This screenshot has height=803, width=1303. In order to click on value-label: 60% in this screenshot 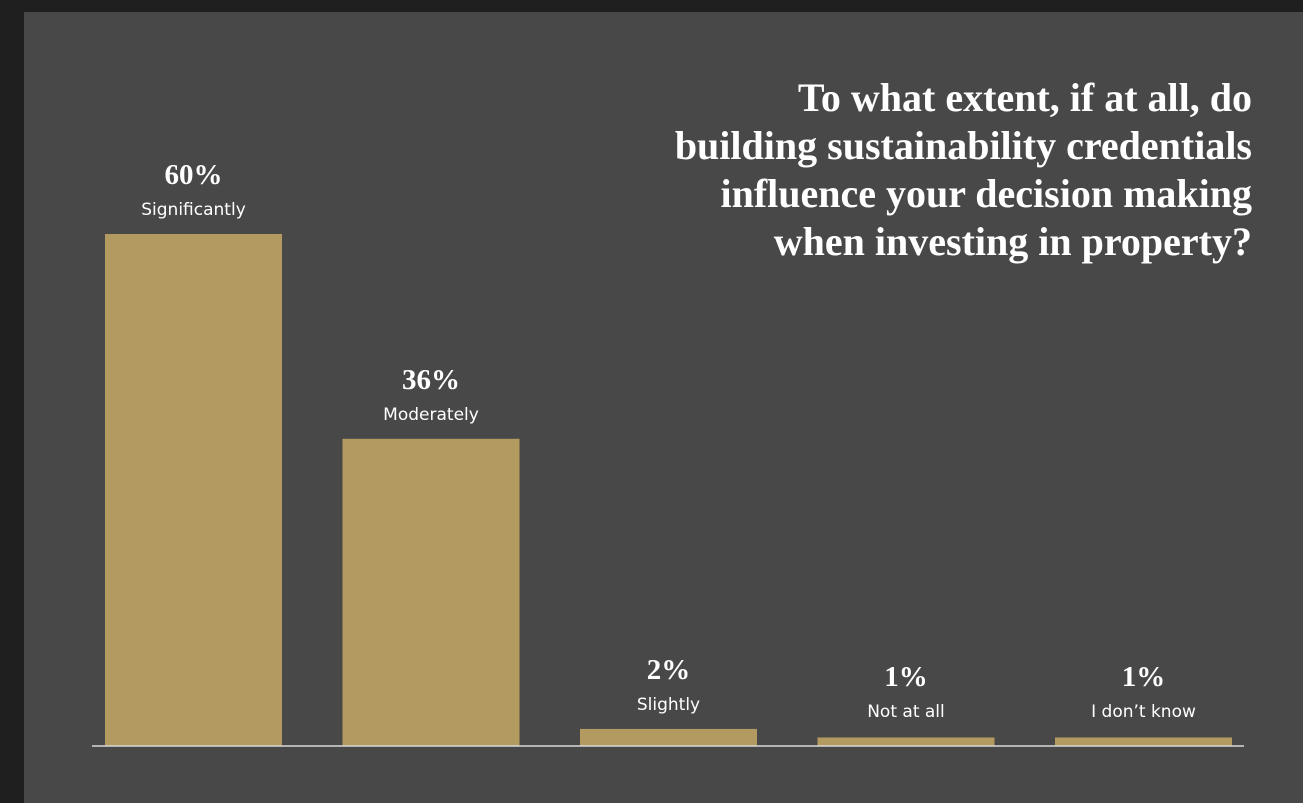, I will do `click(194, 175)`.